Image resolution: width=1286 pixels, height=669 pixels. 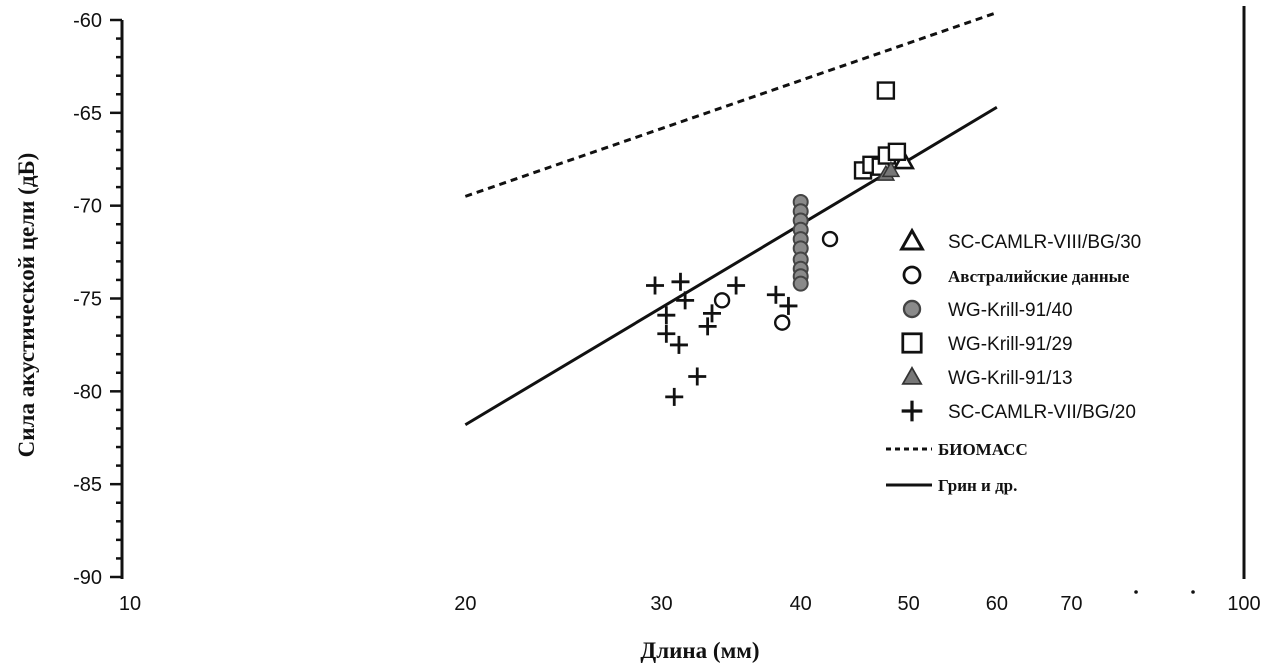 What do you see at coordinates (130, 604) in the screenshot?
I see `x-tick-label: 10` at bounding box center [130, 604].